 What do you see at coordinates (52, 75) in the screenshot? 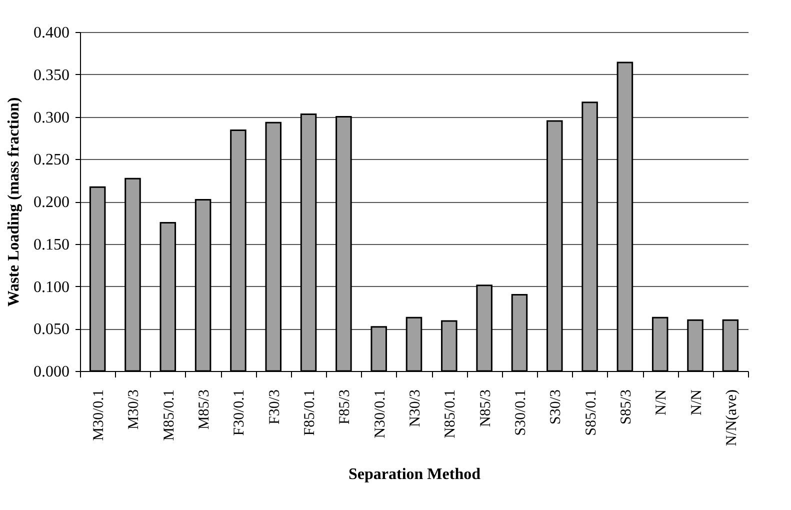
I see `y-tick-label: 0.350` at bounding box center [52, 75].